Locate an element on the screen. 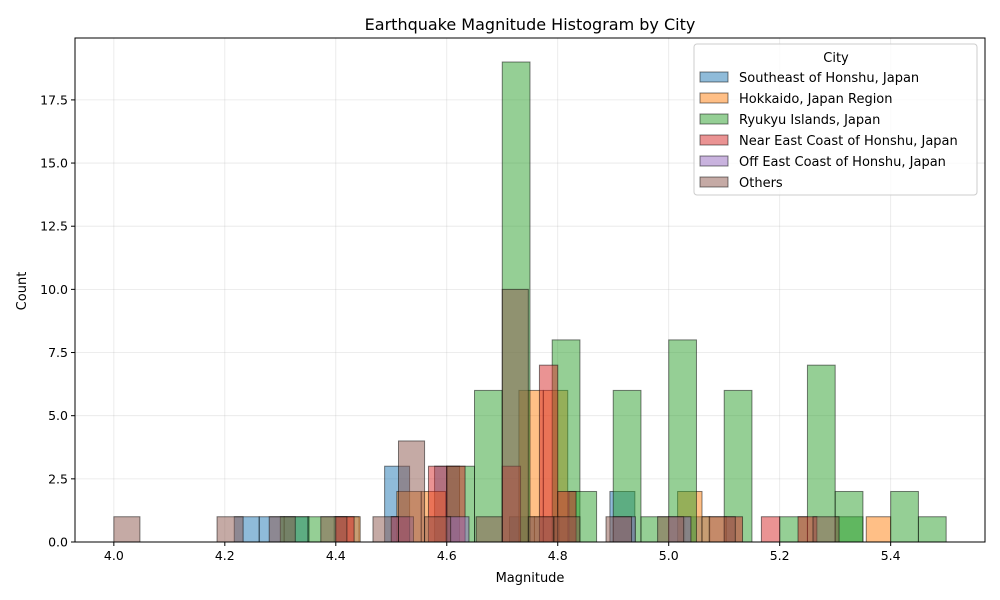  y-tick-label: 10.0 is located at coordinates (54, 289).